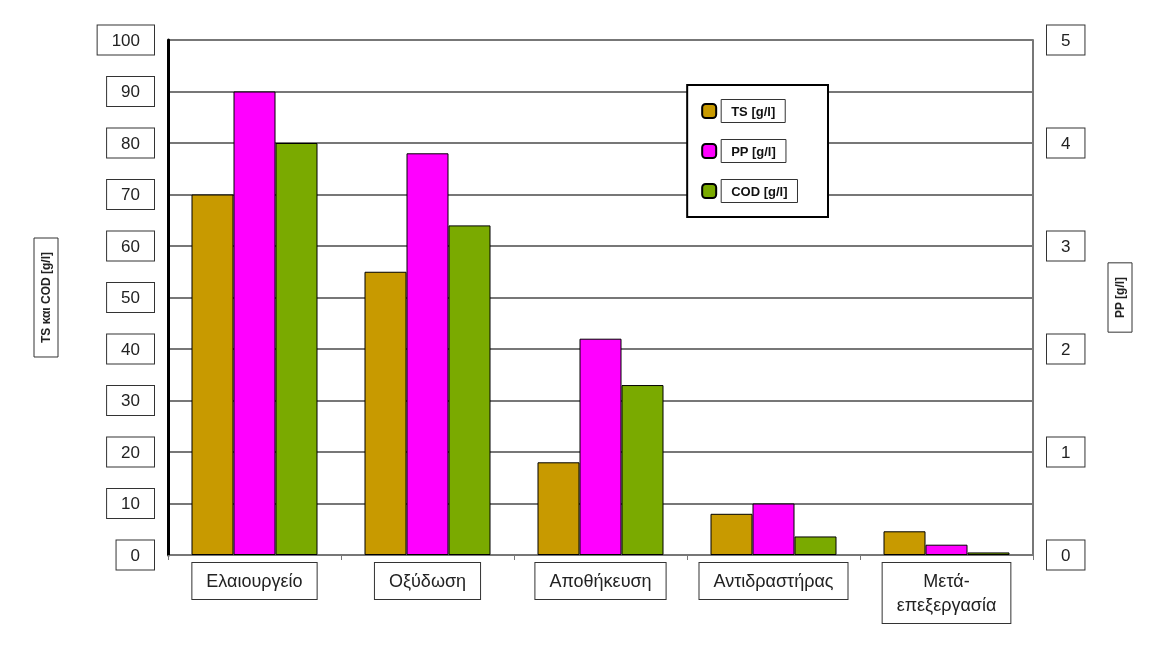  What do you see at coordinates (130, 400) in the screenshot?
I see `y-tick-label: 30` at bounding box center [130, 400].